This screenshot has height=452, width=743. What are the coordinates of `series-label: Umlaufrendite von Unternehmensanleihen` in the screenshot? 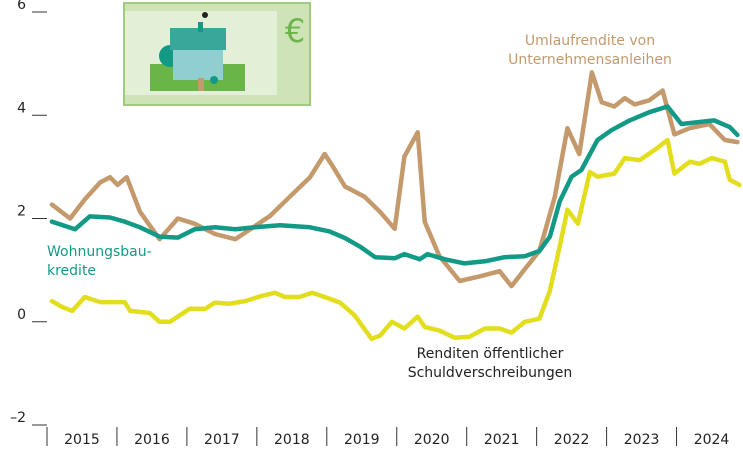 It's located at (590, 50).